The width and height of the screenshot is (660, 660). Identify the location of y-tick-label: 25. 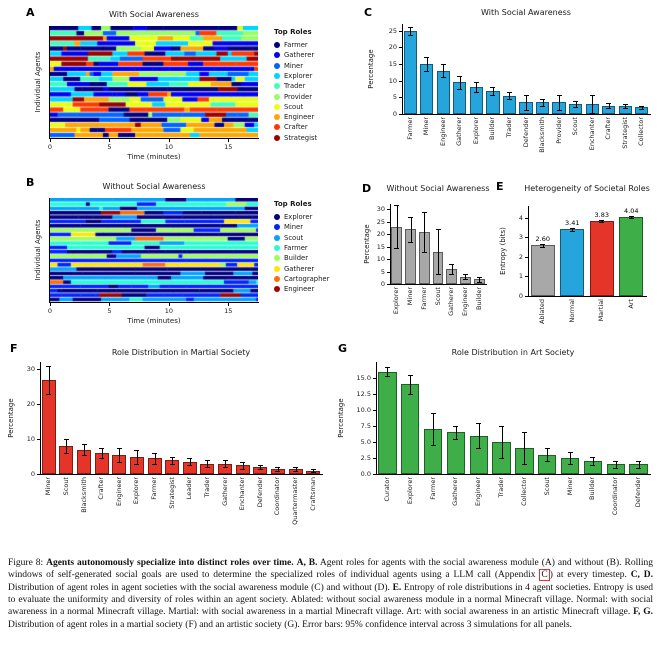
(392, 30).